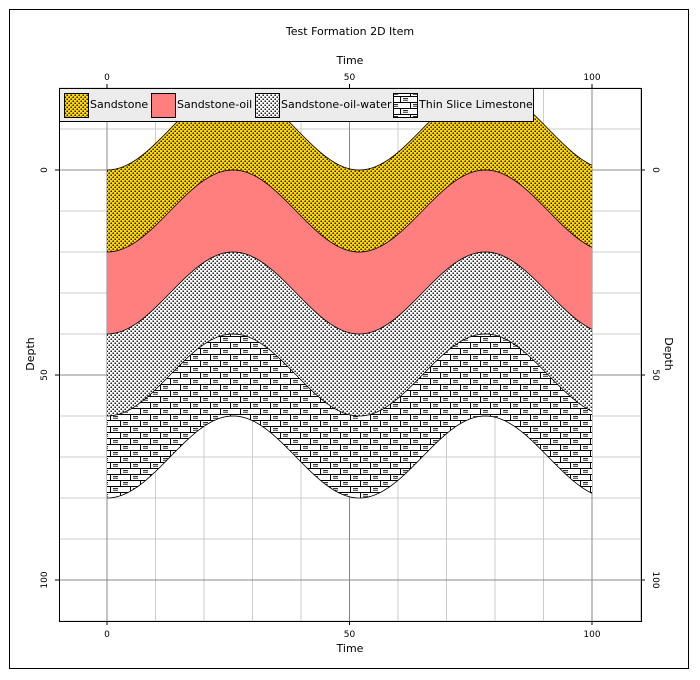 Image resolution: width=700 pixels, height=680 pixels. Describe the element at coordinates (350, 648) in the screenshot. I see `x-axis-label-bottom: Time` at that location.